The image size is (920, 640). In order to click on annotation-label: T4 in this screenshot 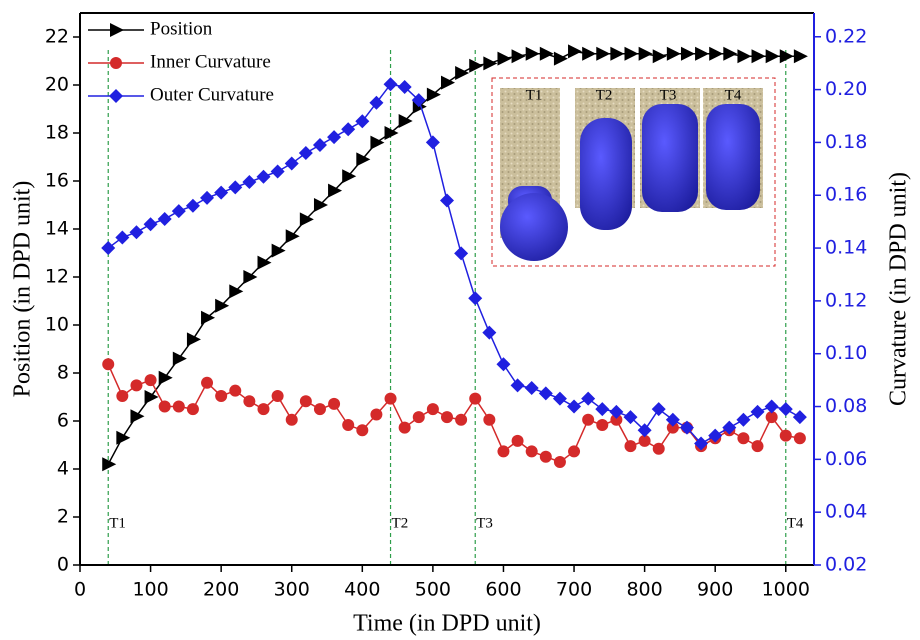, I will do `click(795, 523)`.